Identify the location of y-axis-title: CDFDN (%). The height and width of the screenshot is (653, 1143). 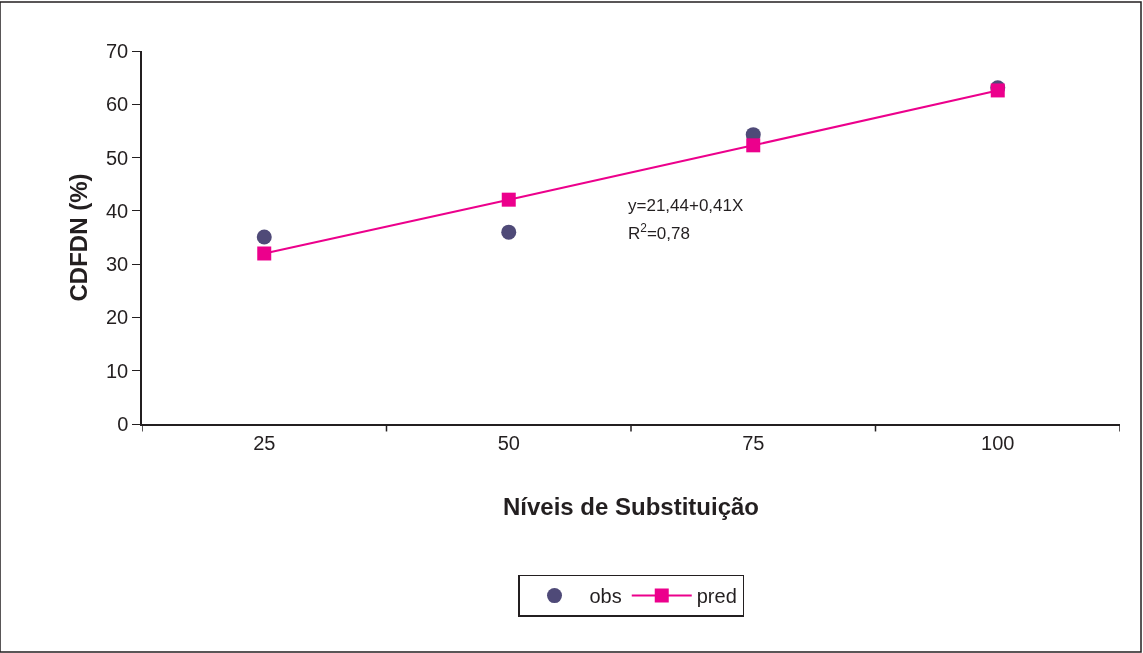
(78, 237).